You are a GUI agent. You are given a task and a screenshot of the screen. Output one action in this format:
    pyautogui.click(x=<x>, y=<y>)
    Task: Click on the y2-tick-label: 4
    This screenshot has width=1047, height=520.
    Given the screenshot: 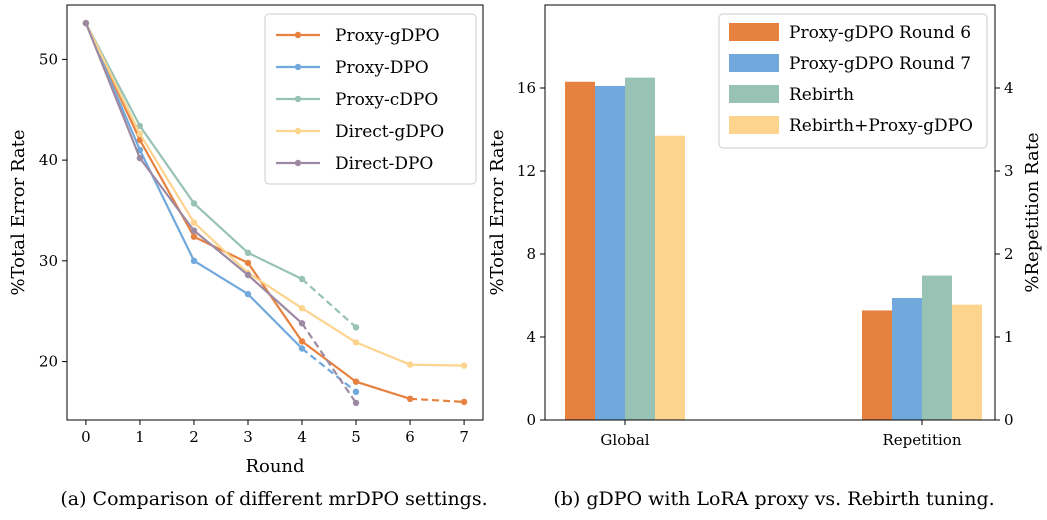 What is the action you would take?
    pyautogui.click(x=1009, y=88)
    